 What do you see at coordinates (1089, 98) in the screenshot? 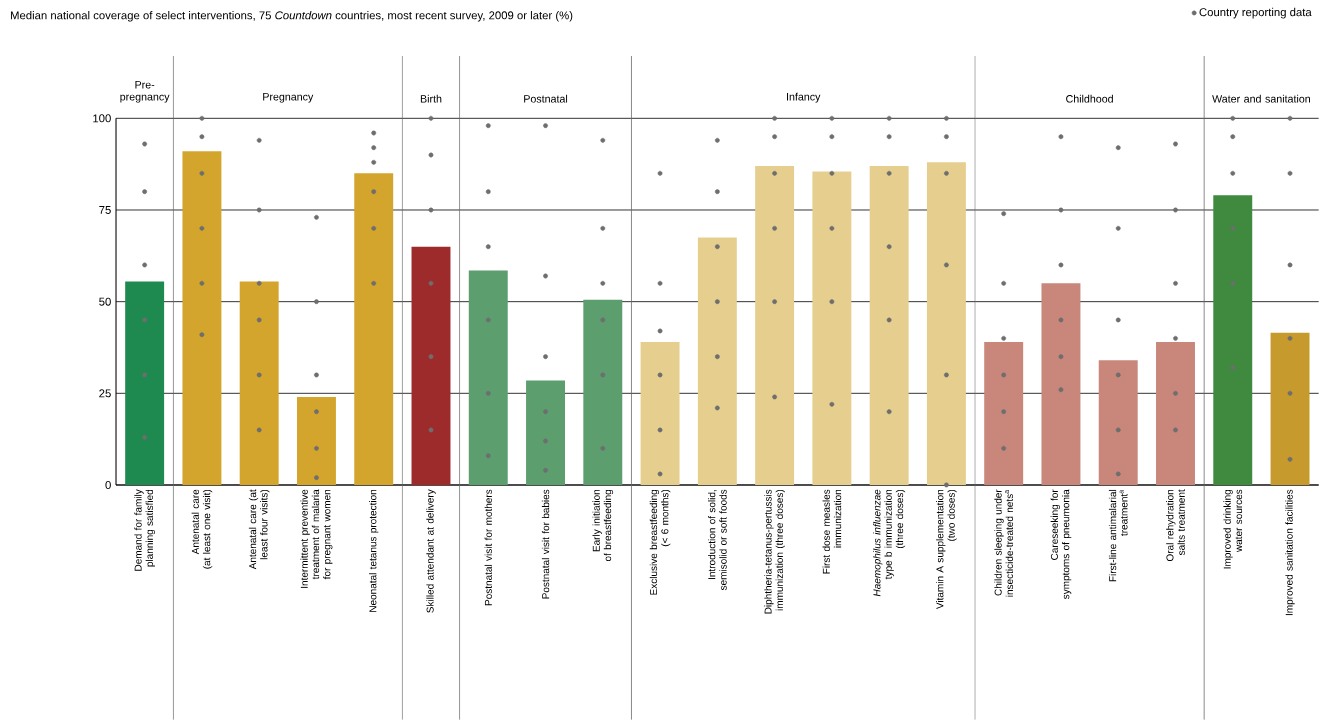
I see `text: Childhood` at bounding box center [1089, 98].